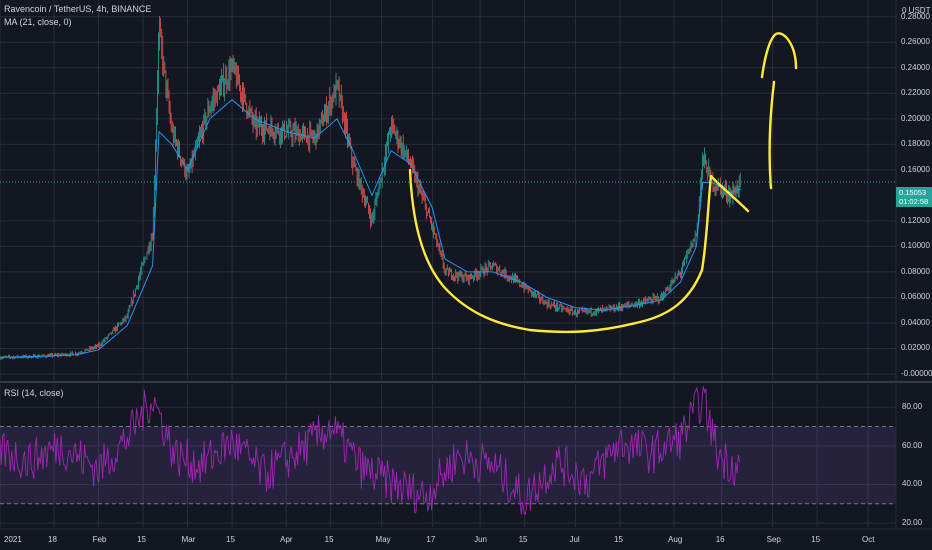  Describe the element at coordinates (34, 393) in the screenshot. I see `rsi-indicator-label: RSI (14, close)` at that location.